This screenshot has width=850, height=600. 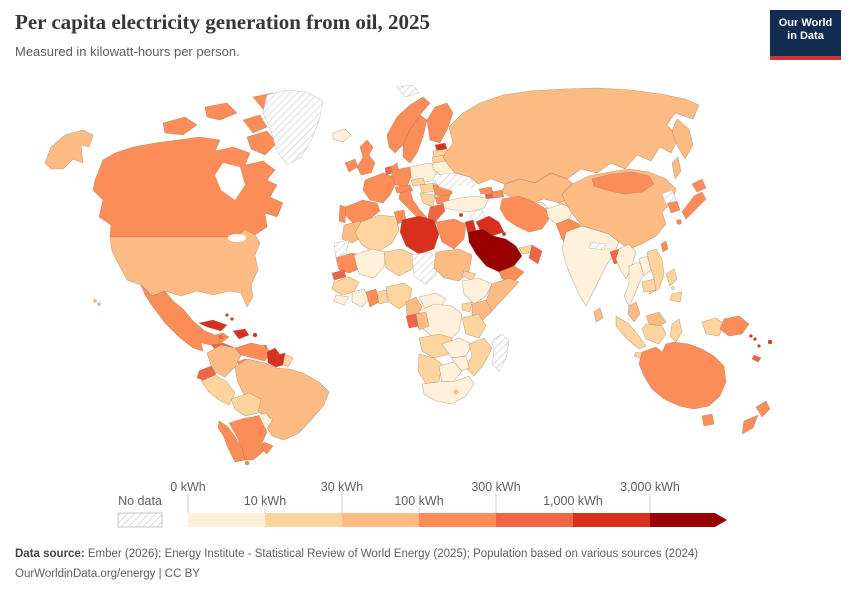 I want to click on country-yemen, so click(x=511, y=273).